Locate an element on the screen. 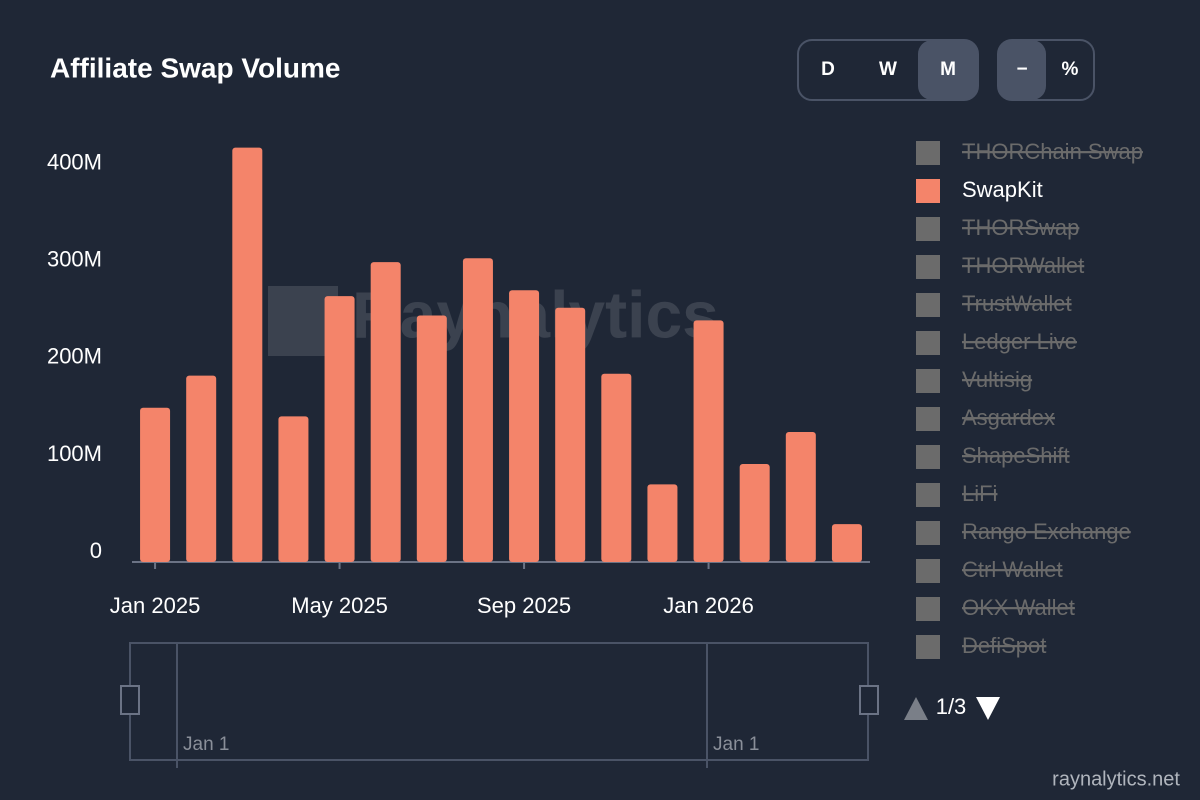 The width and height of the screenshot is (1200, 800). mode-active-bg is located at coordinates (1022, 70).